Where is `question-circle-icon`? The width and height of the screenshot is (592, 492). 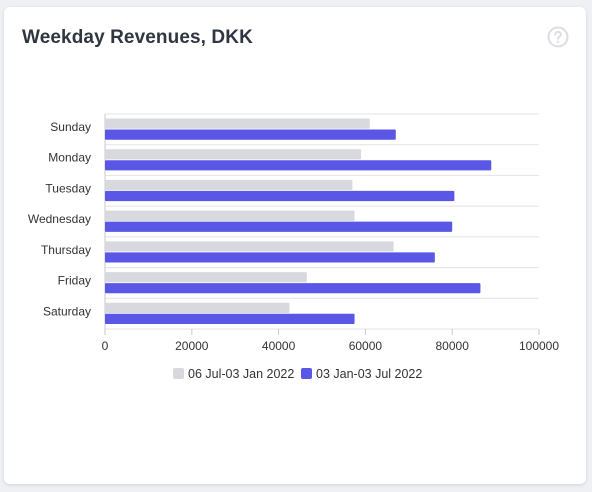
question-circle-icon is located at coordinates (558, 37).